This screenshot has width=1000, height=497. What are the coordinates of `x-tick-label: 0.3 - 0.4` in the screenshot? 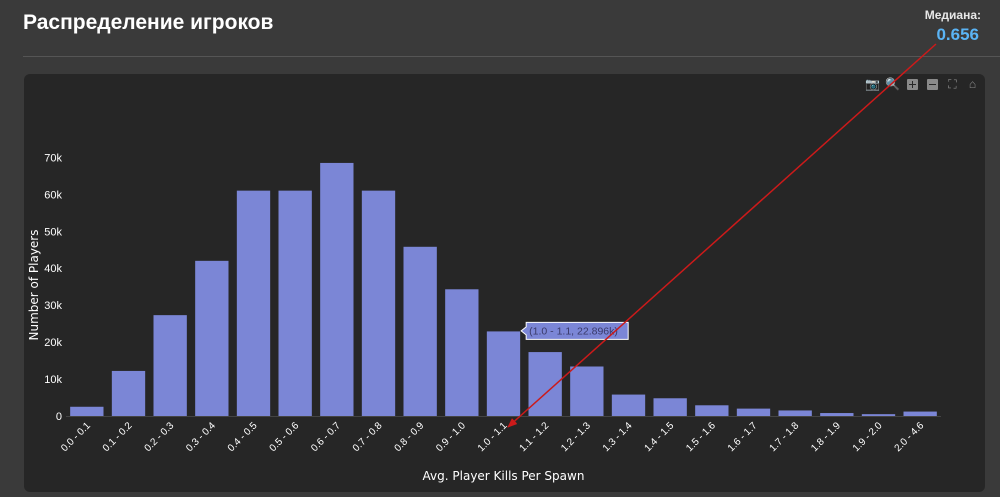 It's located at (201, 437).